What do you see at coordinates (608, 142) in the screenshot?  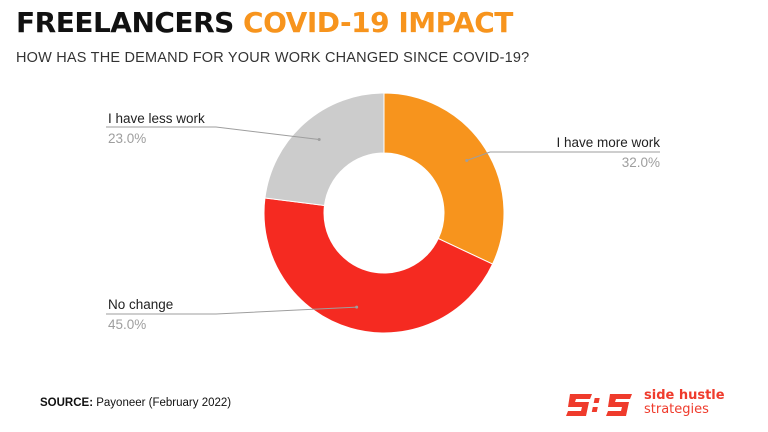 I see `slice-label-i-have-more-work: I have more work` at bounding box center [608, 142].